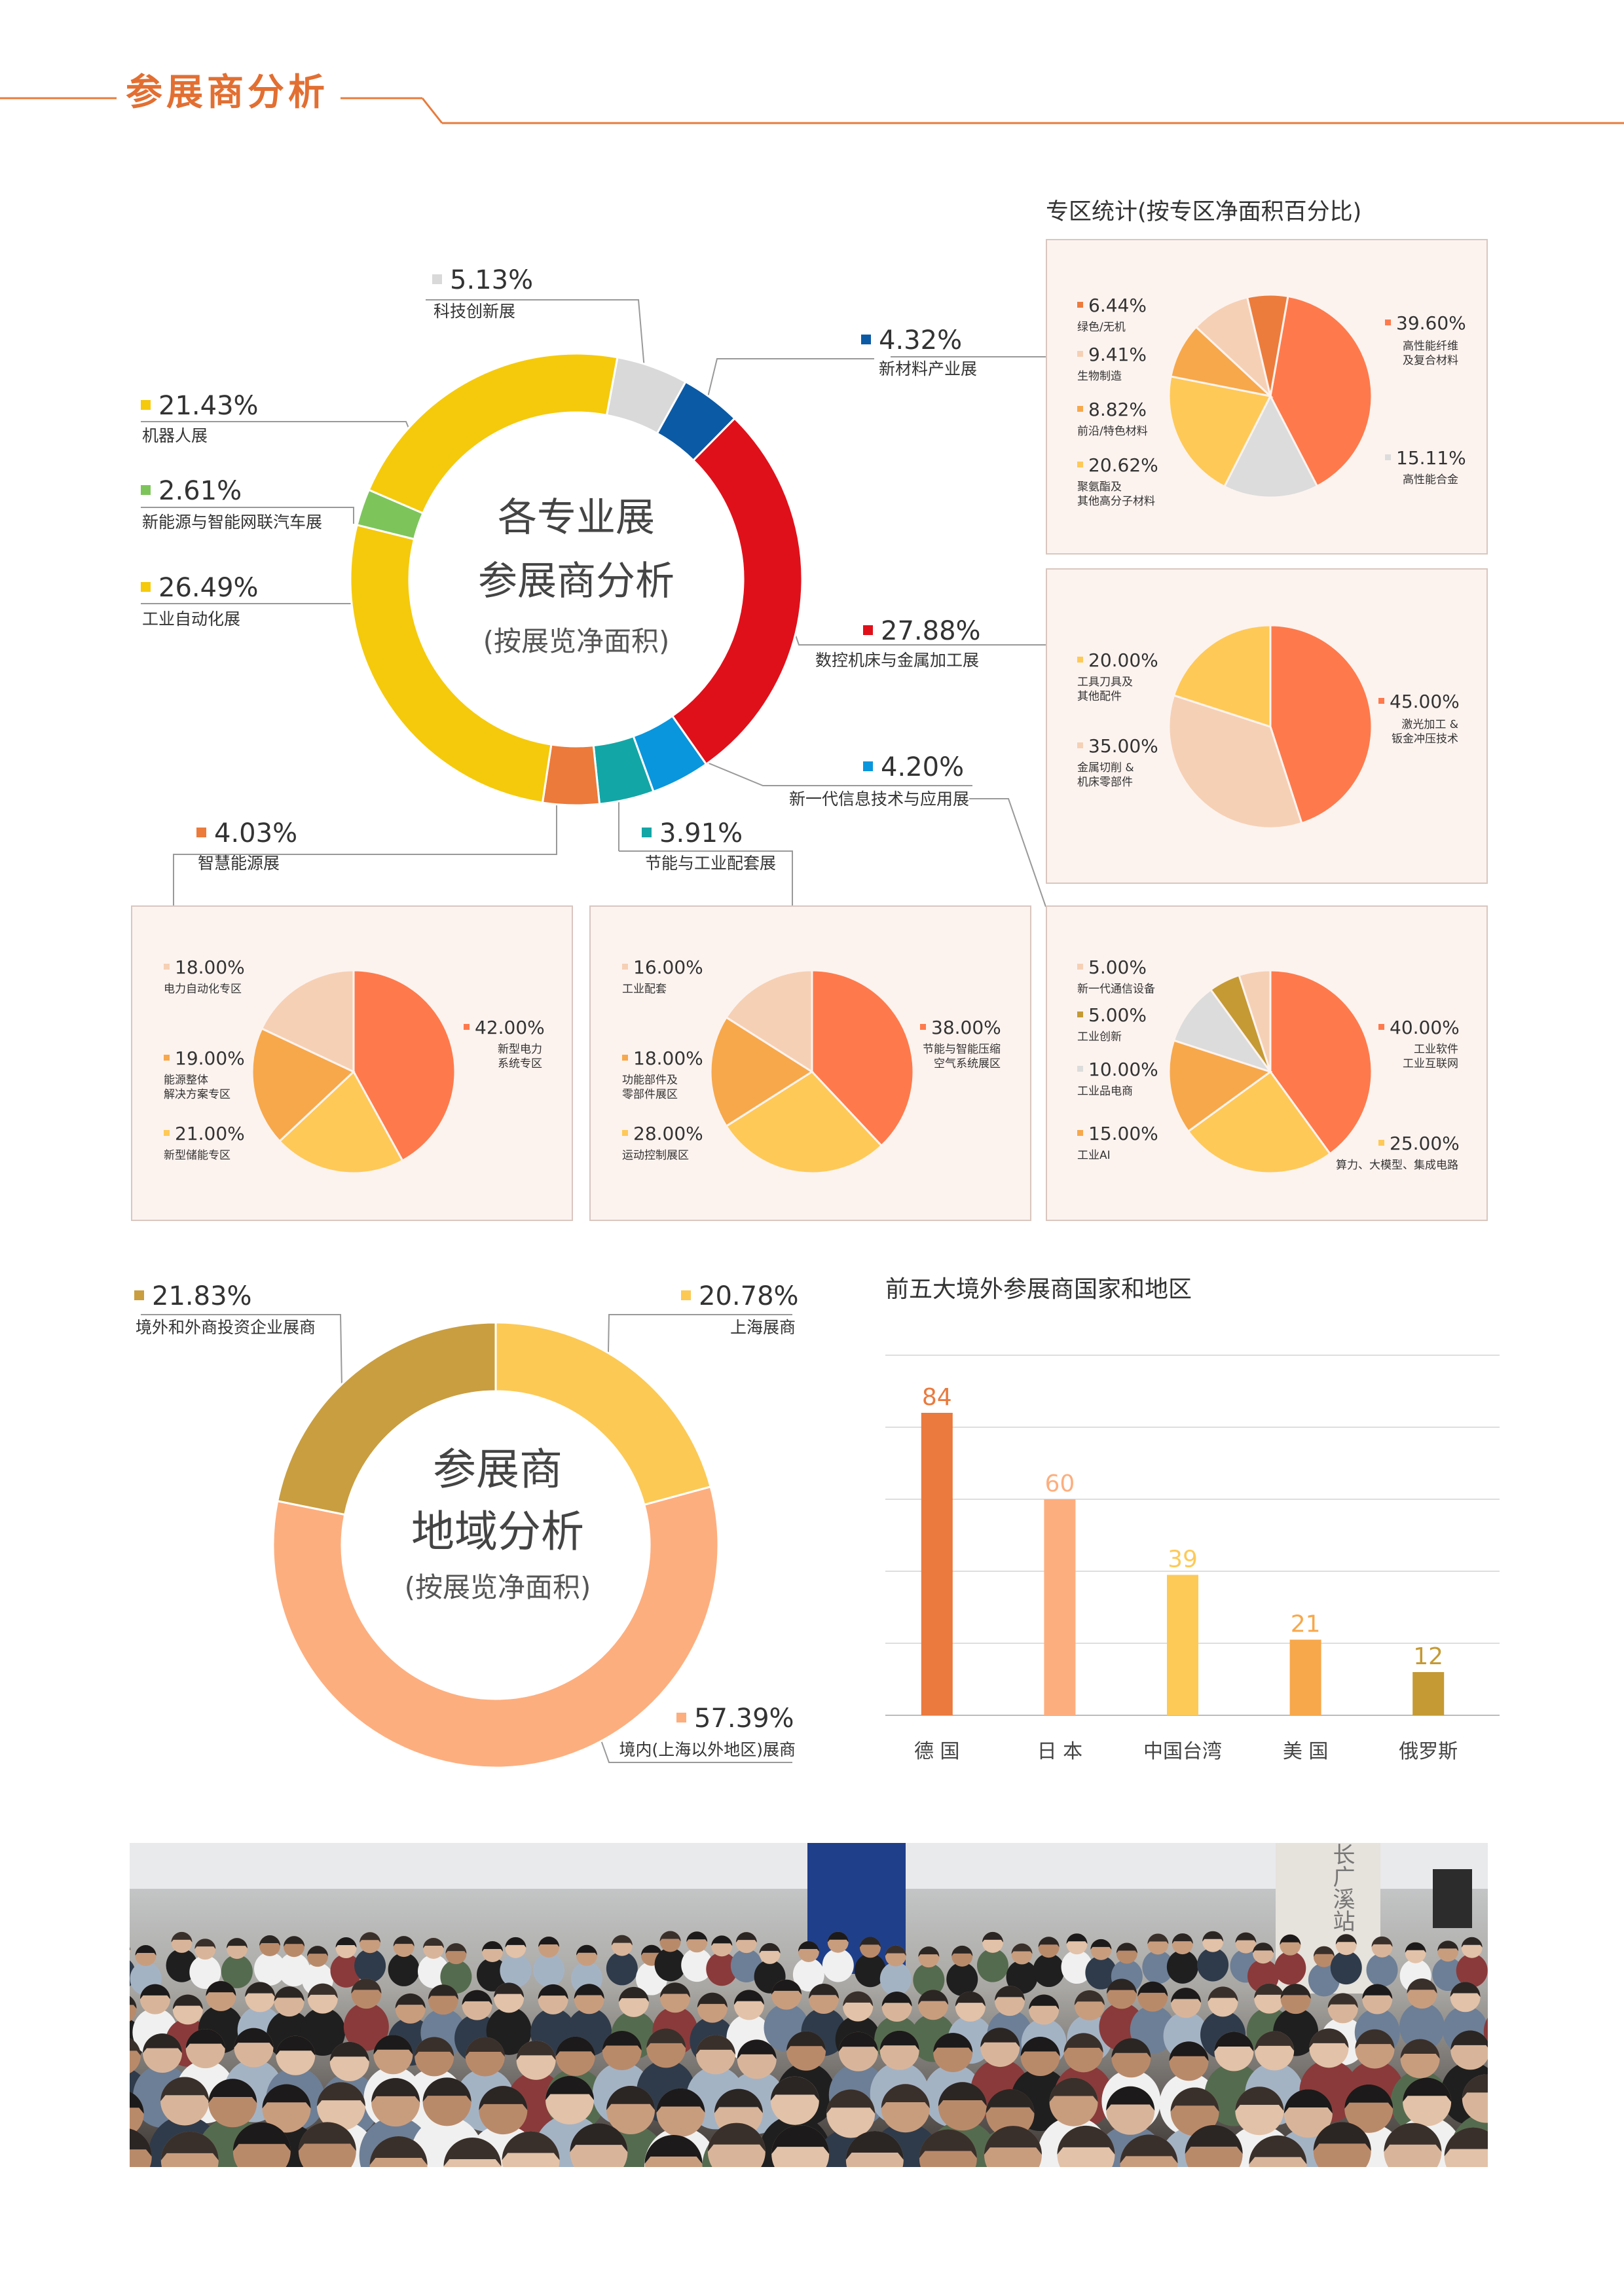 The height and width of the screenshot is (2296, 1624). What do you see at coordinates (204, 1058) in the screenshot?
I see `pie3-pct-2: 19.00%` at bounding box center [204, 1058].